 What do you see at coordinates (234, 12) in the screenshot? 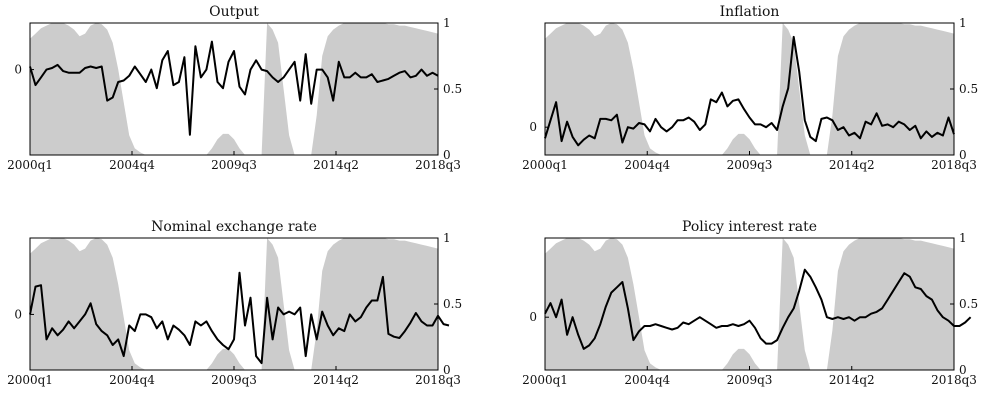
I see `panel-title: Output` at bounding box center [234, 12].